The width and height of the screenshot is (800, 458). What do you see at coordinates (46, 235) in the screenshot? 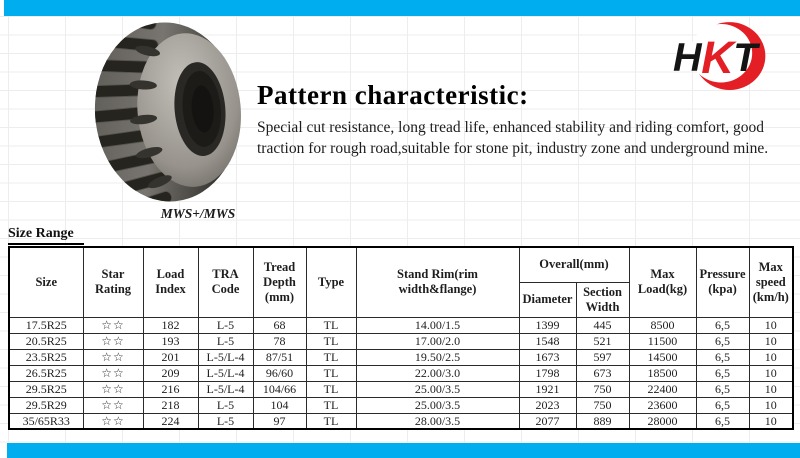
I see `size-range-label: Size Range` at bounding box center [46, 235].